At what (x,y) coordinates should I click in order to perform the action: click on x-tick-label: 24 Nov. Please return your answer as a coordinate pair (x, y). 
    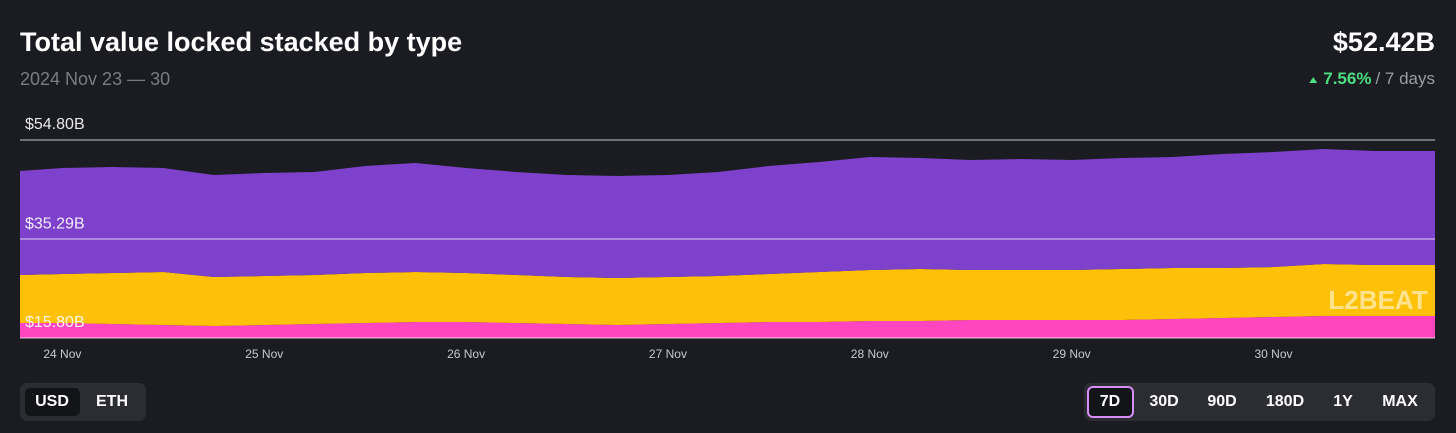
    Looking at the image, I should click on (62, 354).